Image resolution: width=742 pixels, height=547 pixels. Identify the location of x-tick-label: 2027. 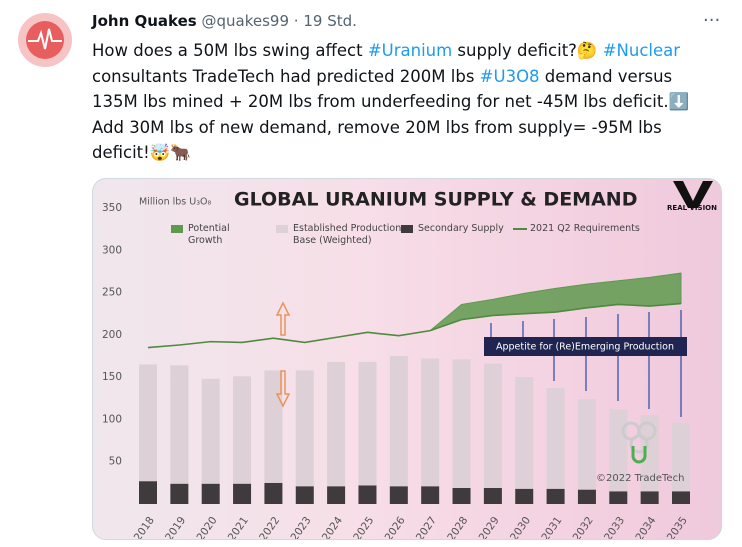
(426, 527).